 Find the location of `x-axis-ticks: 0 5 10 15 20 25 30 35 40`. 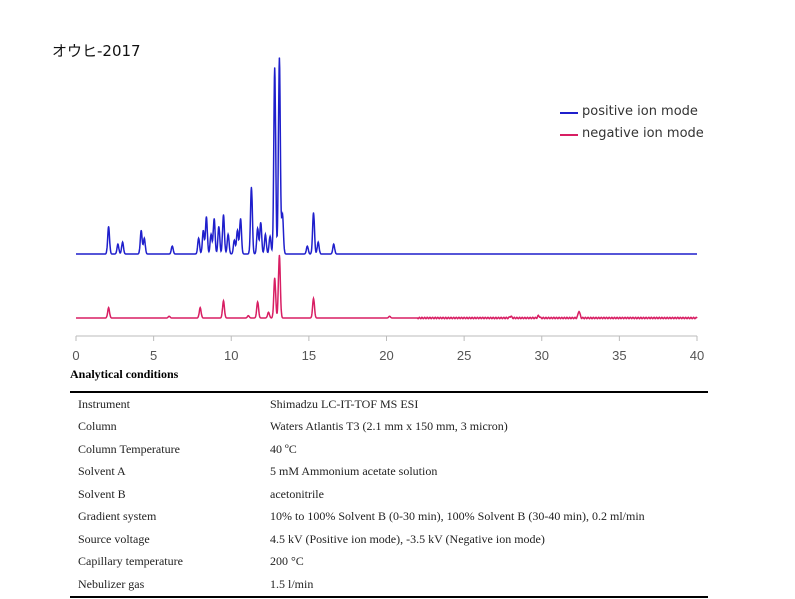

x-axis-ticks: 0 5 10 15 20 25 30 35 40 is located at coordinates (388, 349).